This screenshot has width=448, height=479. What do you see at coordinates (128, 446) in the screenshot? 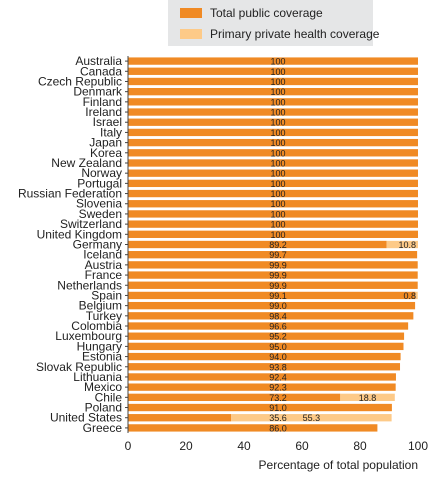
I see `x-tick-label: 0` at bounding box center [128, 446].